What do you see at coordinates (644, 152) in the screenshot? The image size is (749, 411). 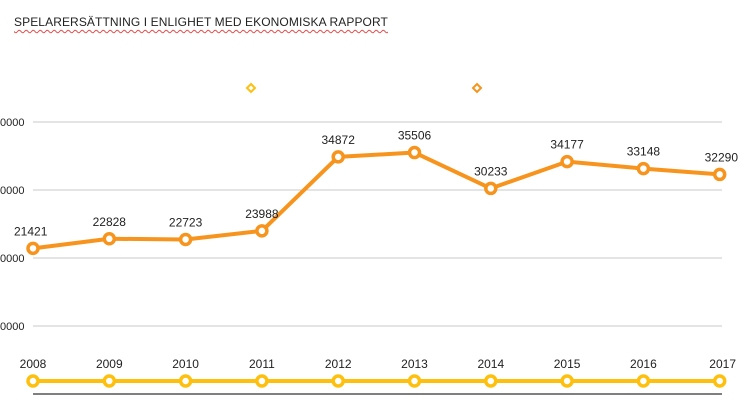 I see `data-label: 33148` at bounding box center [644, 152].